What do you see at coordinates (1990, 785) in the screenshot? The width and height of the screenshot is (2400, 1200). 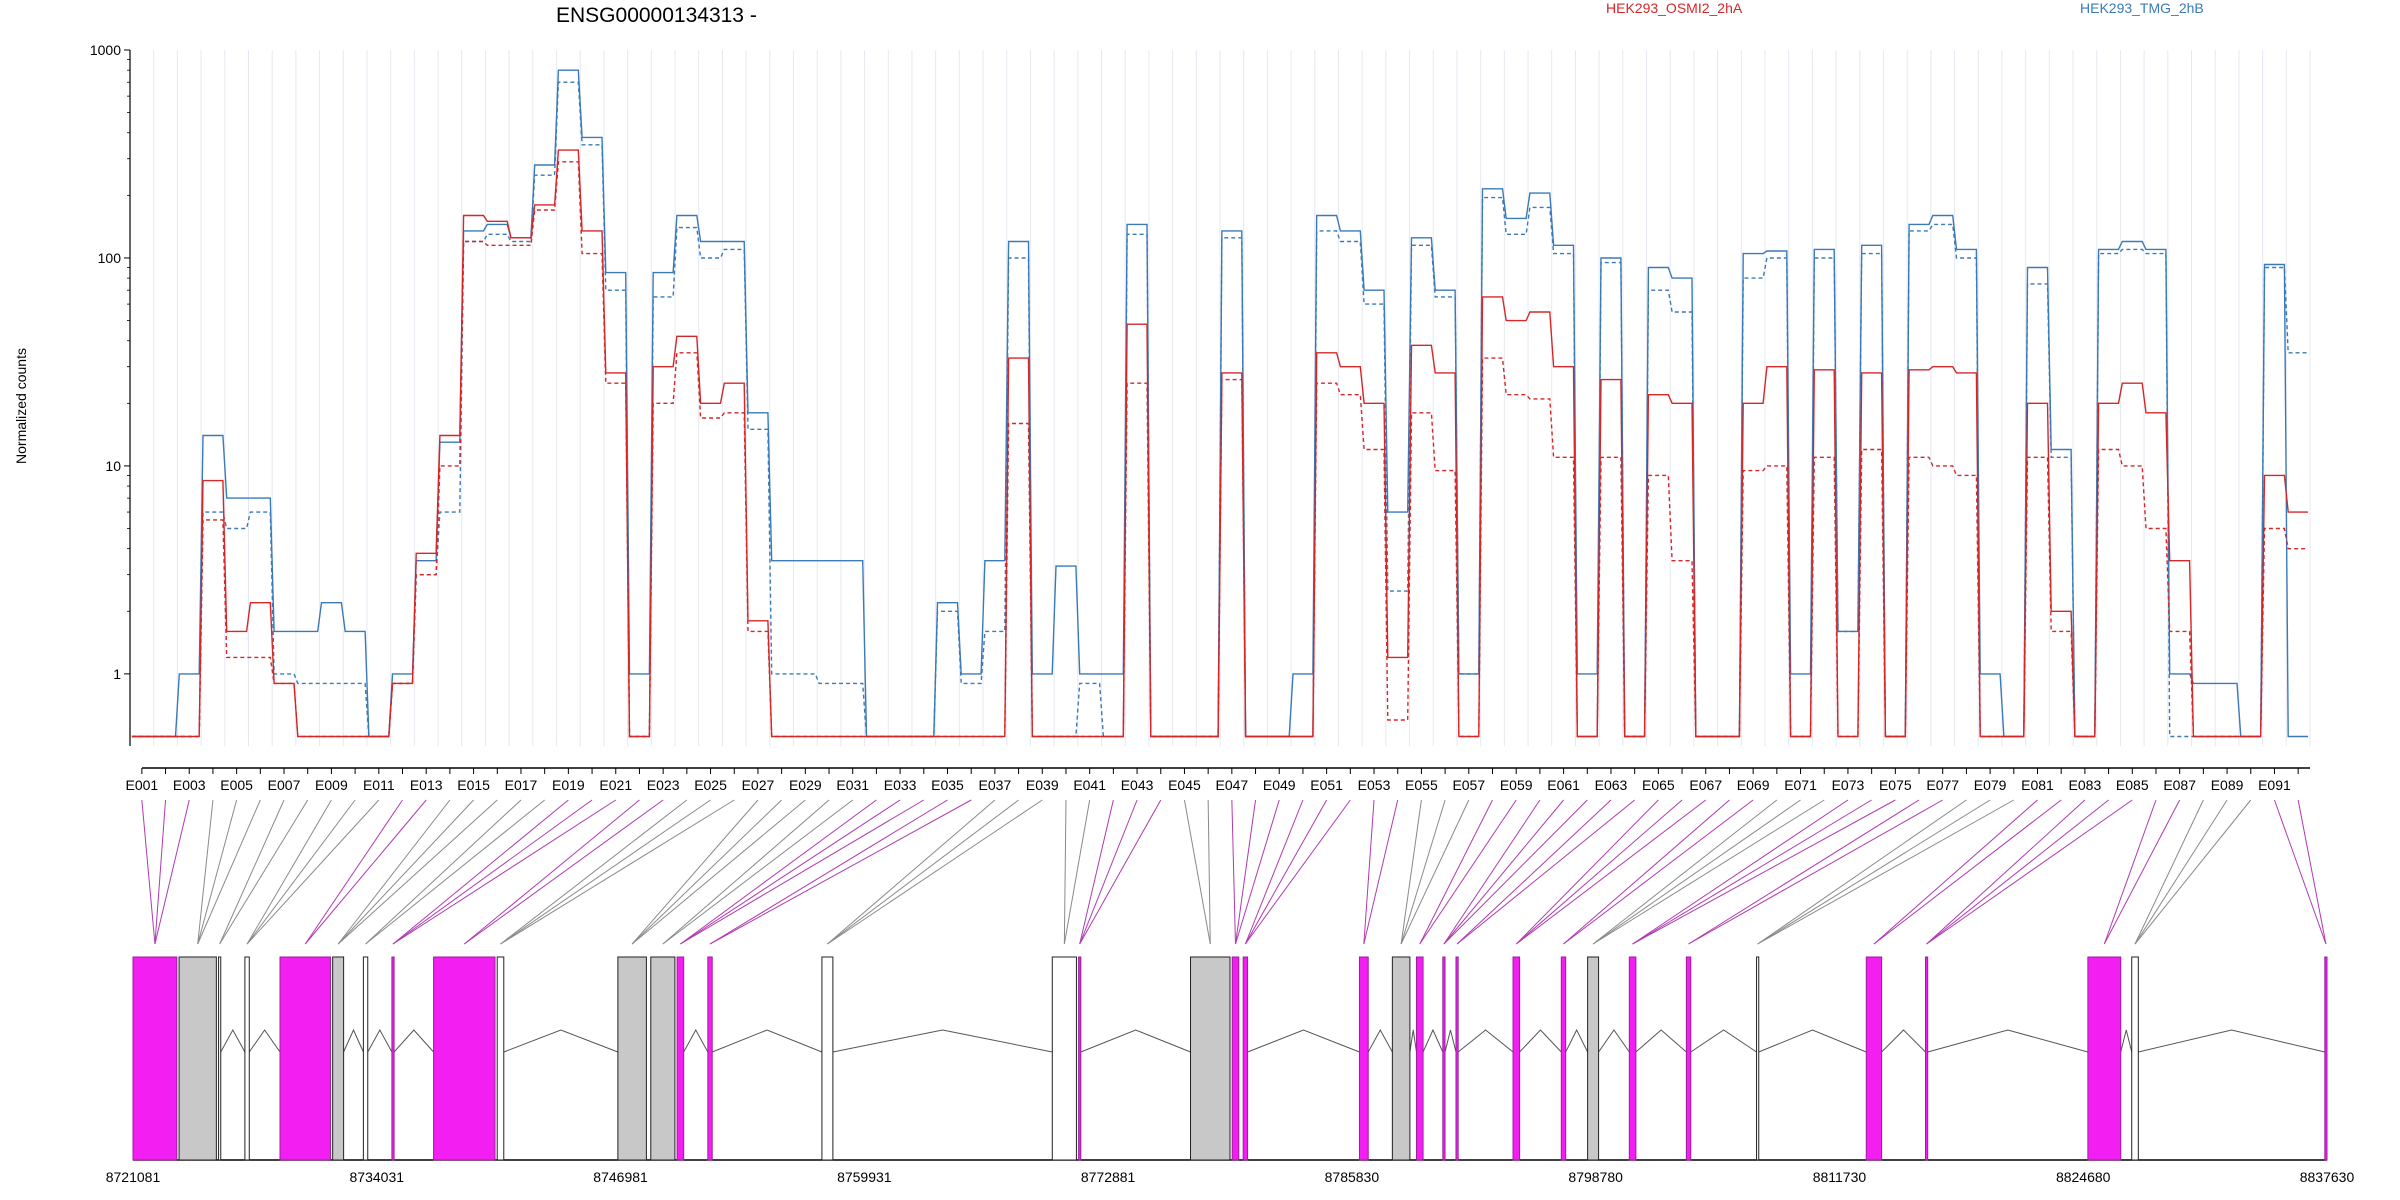 I see `x-tick-label: E079` at bounding box center [1990, 785].